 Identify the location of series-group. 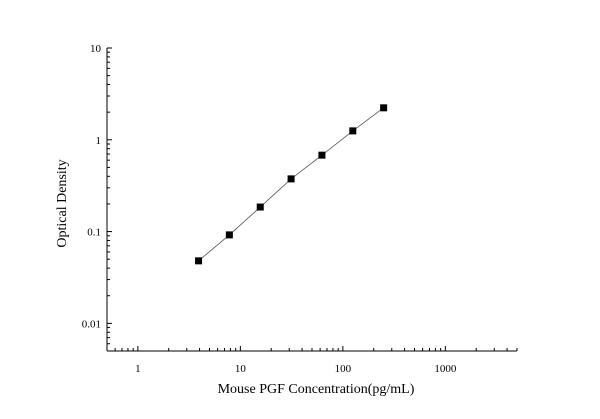
(291, 184).